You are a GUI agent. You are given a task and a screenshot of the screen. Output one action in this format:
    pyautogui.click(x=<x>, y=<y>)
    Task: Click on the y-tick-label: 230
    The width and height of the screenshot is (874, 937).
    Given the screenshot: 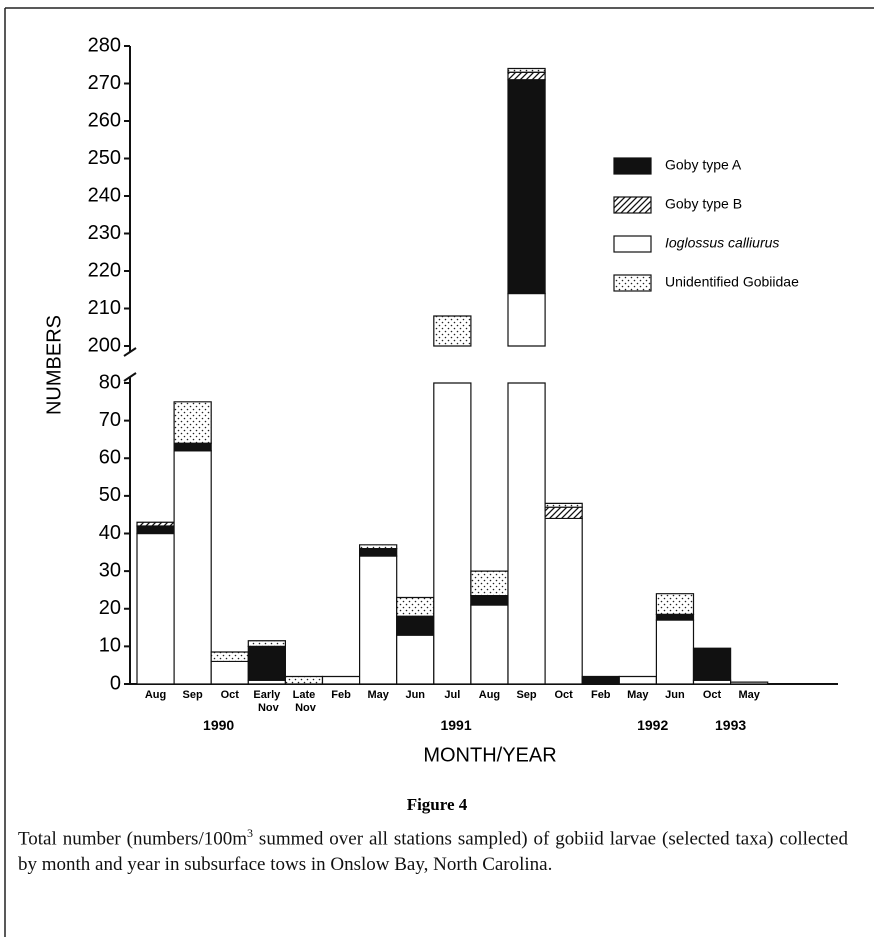 What is the action you would take?
    pyautogui.click(x=104, y=233)
    